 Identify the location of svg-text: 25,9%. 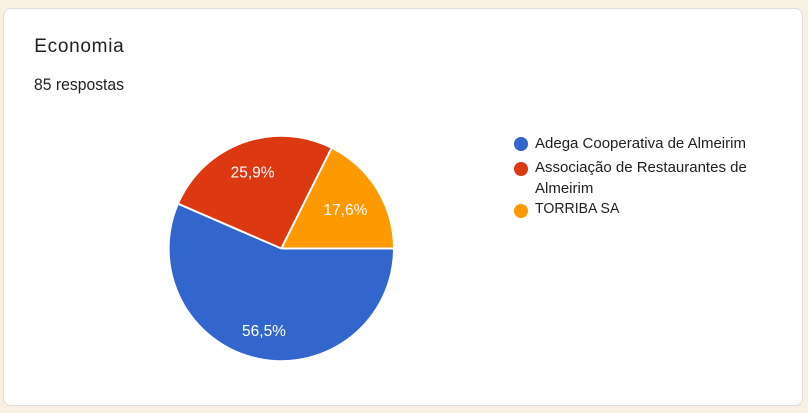
(253, 173).